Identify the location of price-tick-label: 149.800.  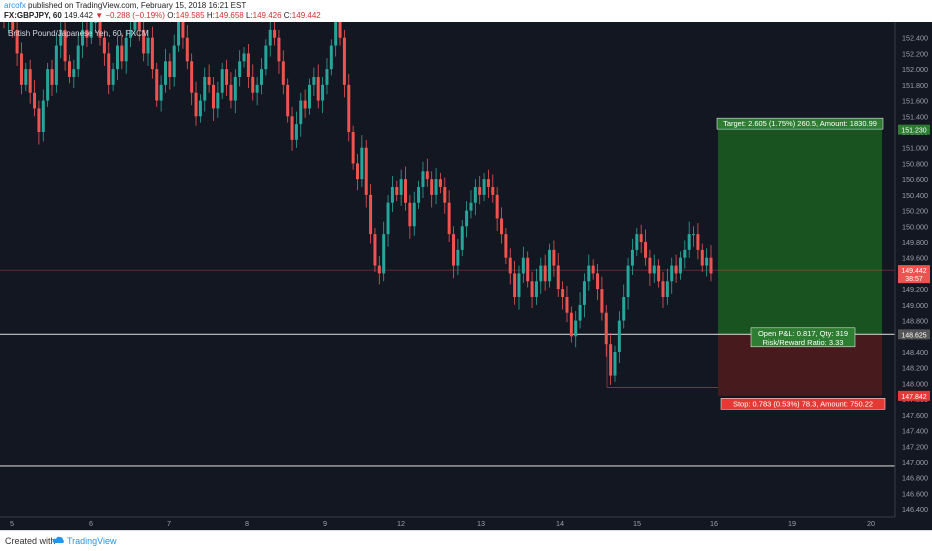
(915, 242).